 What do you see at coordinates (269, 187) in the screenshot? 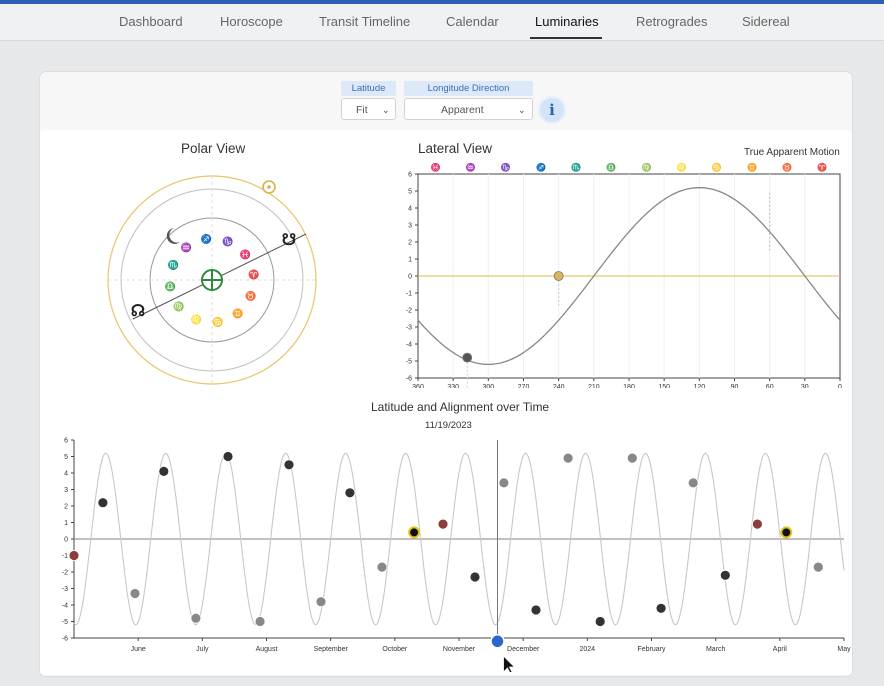
I see `sun-icon-dot` at bounding box center [269, 187].